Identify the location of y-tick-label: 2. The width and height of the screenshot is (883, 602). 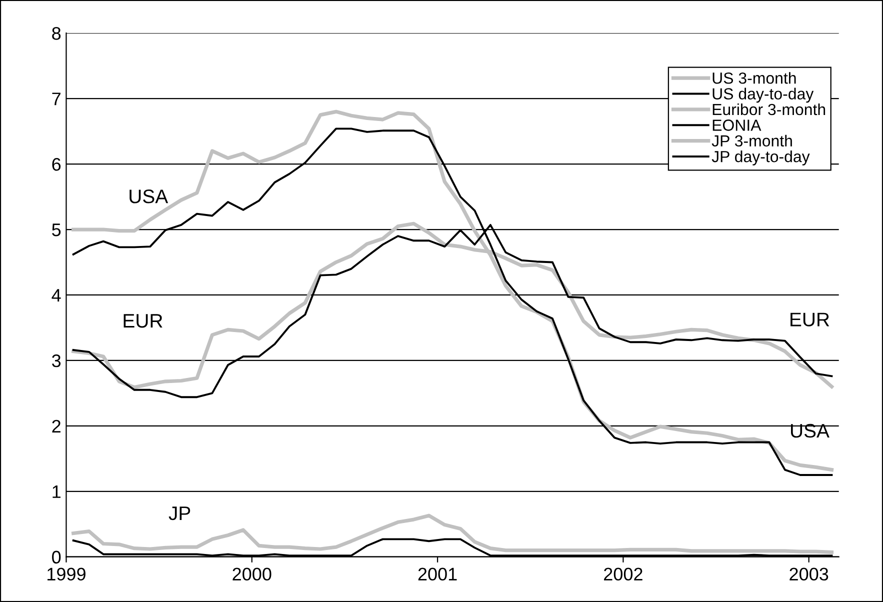
(56, 426).